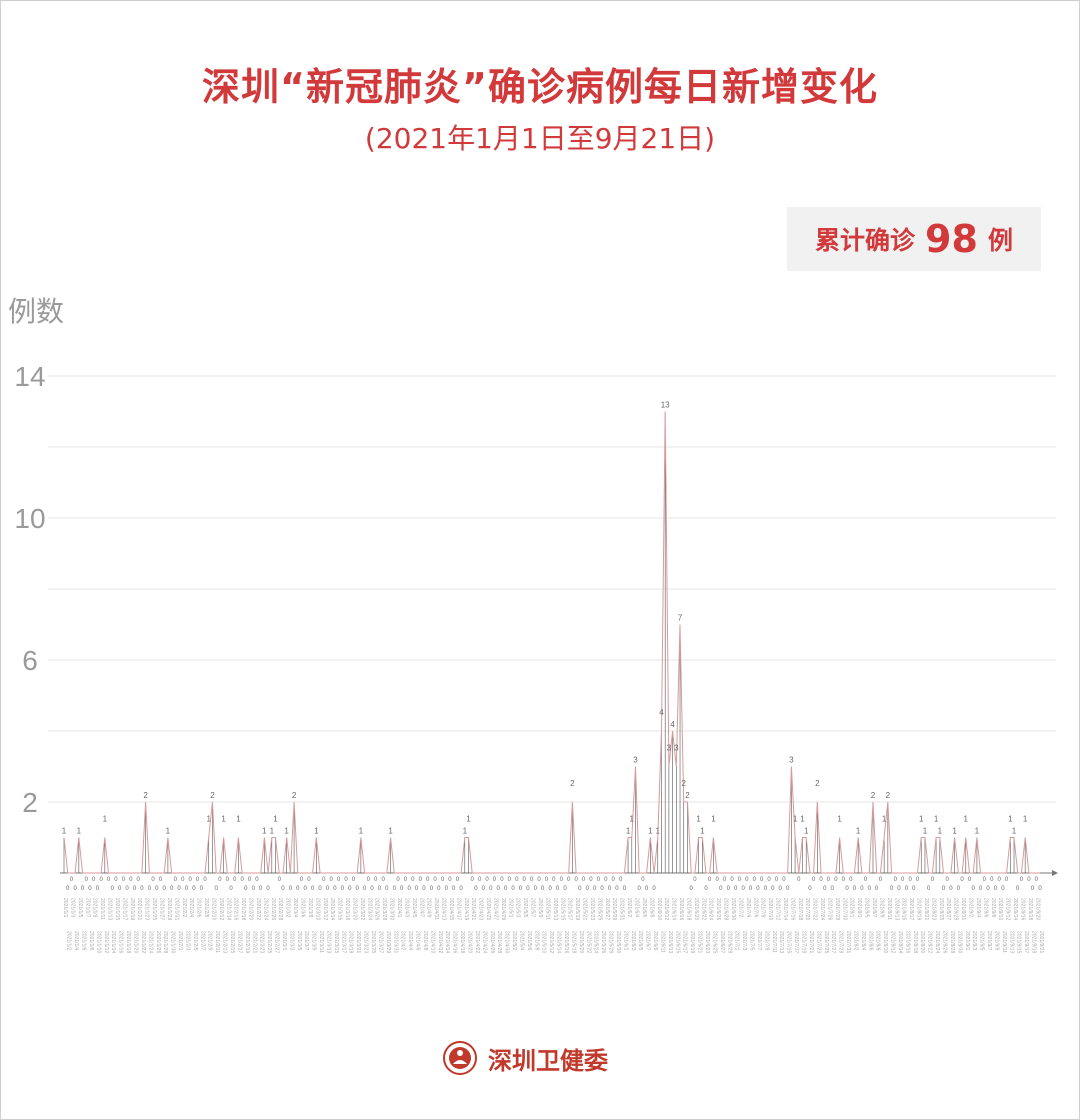  I want to click on x-tick-label: 2021/1/4, so click(76, 941).